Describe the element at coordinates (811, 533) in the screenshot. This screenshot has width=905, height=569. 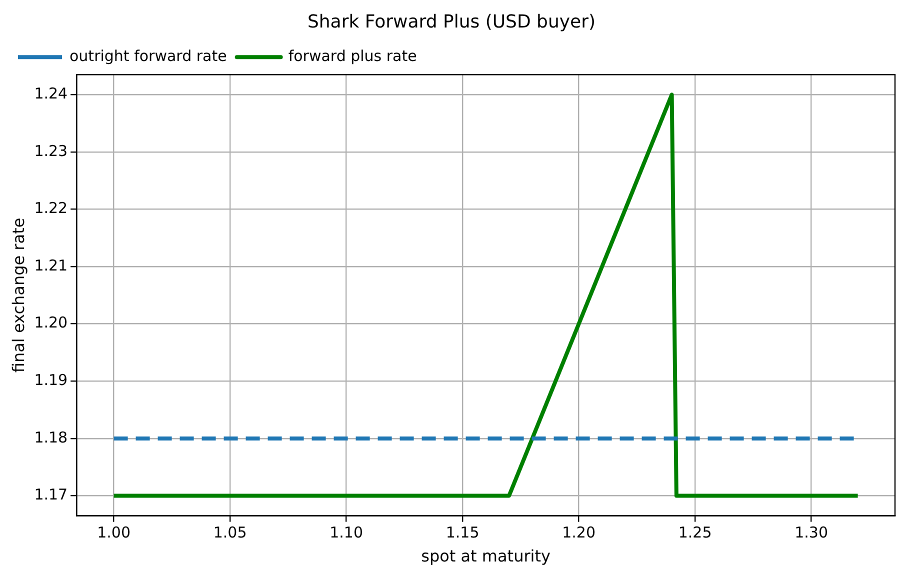
I see `x-tick-label: 1.30` at that location.